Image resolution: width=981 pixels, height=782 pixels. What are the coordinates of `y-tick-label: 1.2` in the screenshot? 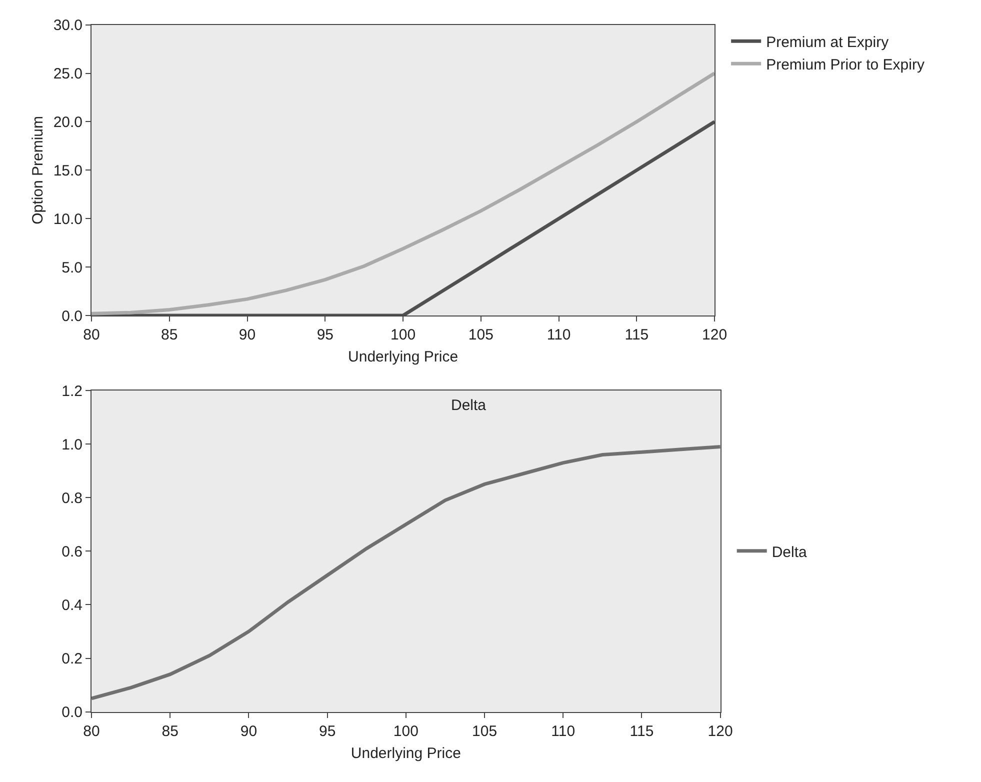 It's located at (72, 391).